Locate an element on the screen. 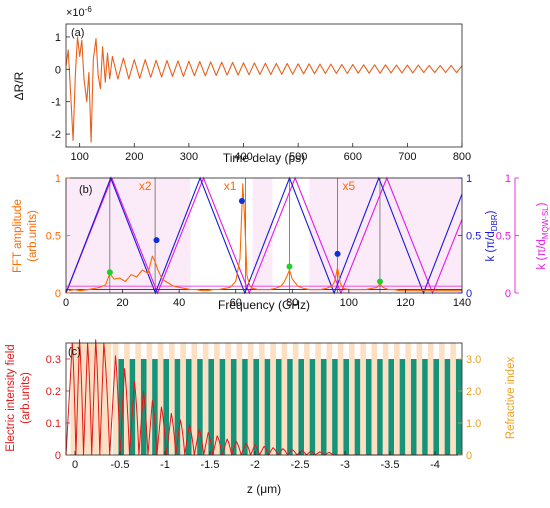 The image size is (550, 508). panel-b-multipliers: x2 x1 x5 is located at coordinates (247, 186).